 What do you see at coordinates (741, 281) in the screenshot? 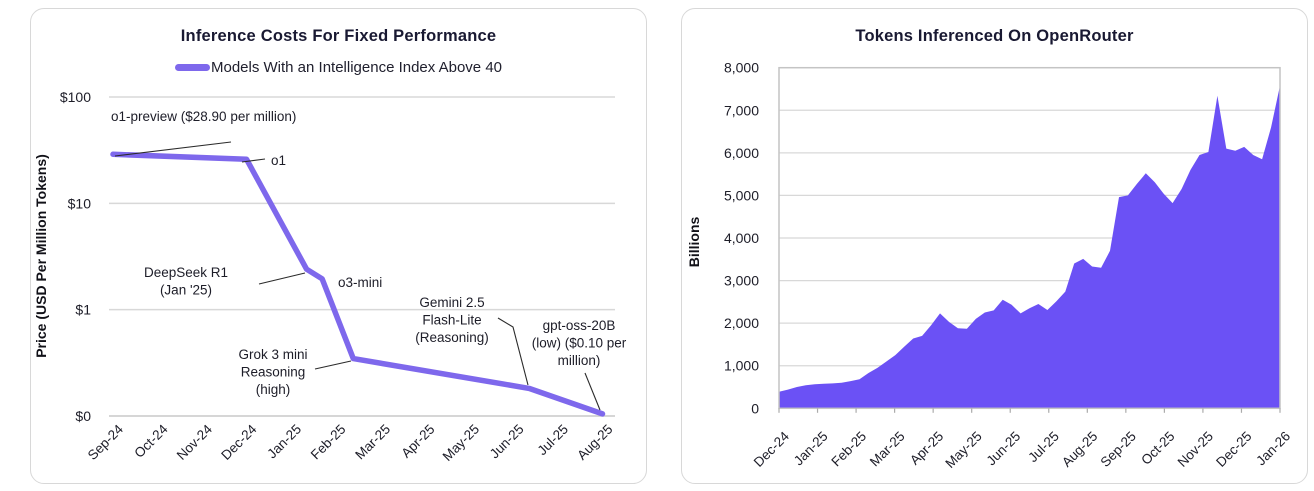
I see `y-tick-label: 3,000` at bounding box center [741, 281].